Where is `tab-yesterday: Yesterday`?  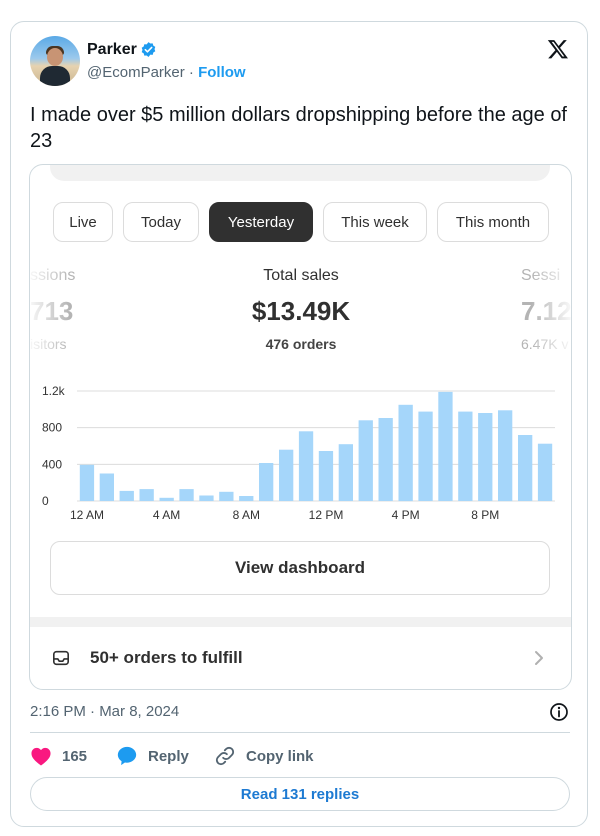
tab-yesterday: Yesterday is located at coordinates (261, 222).